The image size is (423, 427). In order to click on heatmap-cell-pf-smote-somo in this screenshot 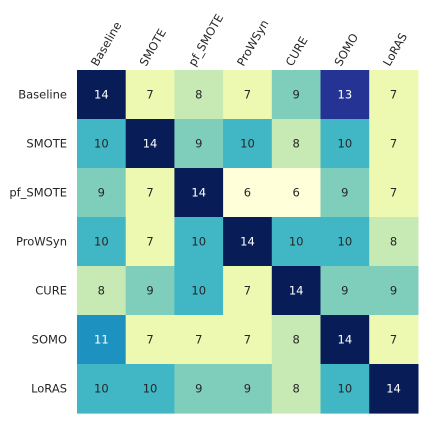, I will do `click(345, 193)`.